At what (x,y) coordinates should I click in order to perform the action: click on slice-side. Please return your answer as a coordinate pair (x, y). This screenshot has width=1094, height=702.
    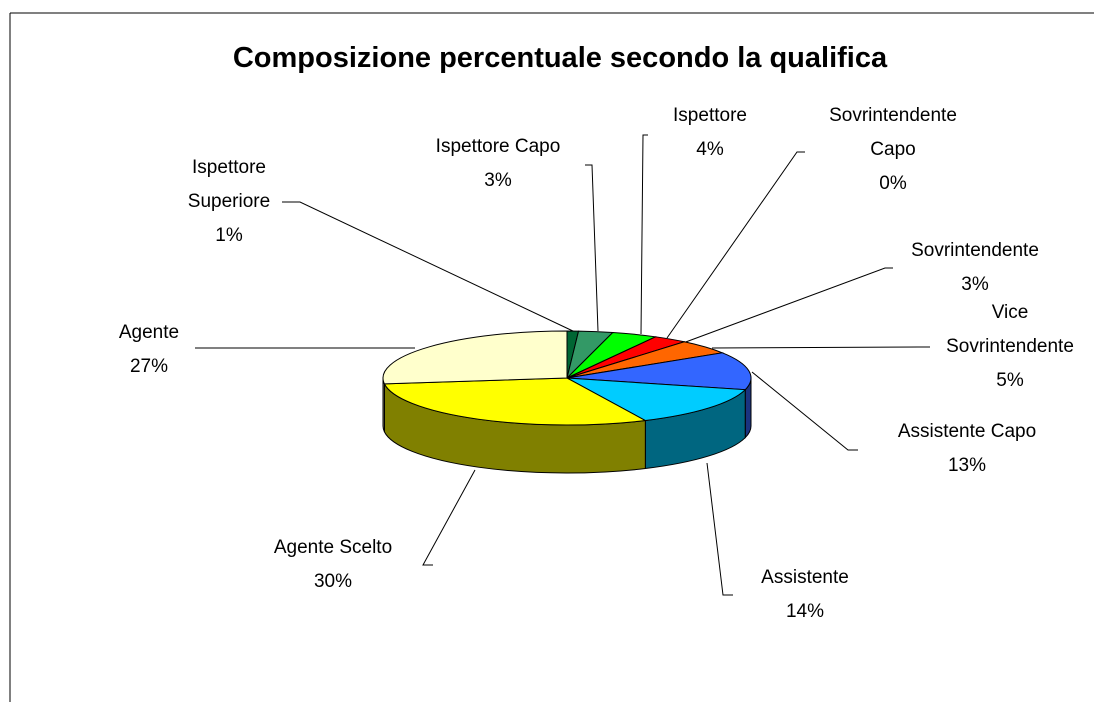
    Looking at the image, I should click on (383, 405).